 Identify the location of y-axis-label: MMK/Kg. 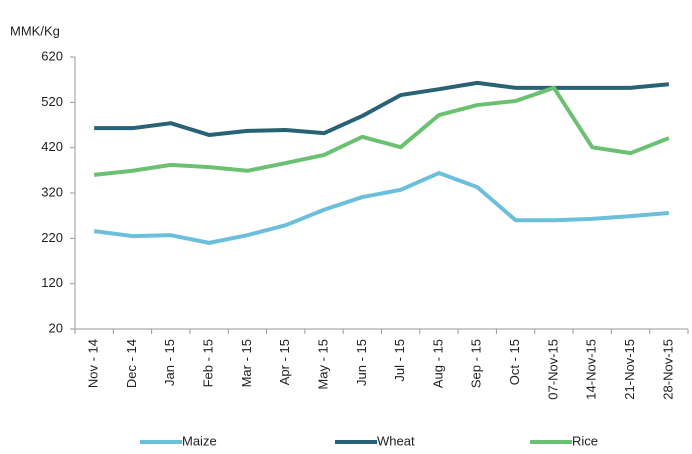
(35, 30).